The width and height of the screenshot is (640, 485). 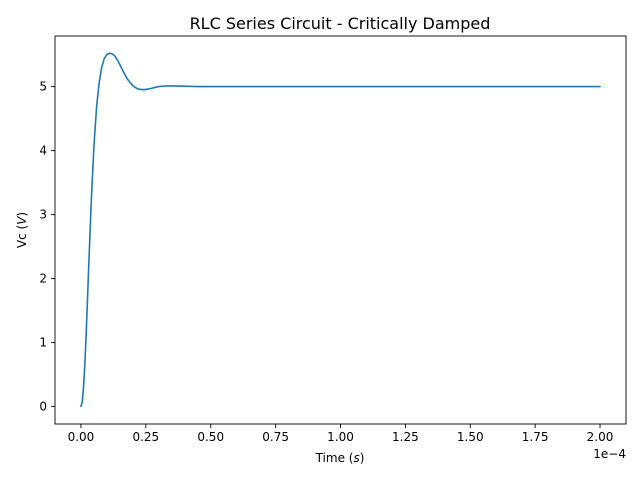 I want to click on y-axis-label-suffix: ), so click(x=22, y=214).